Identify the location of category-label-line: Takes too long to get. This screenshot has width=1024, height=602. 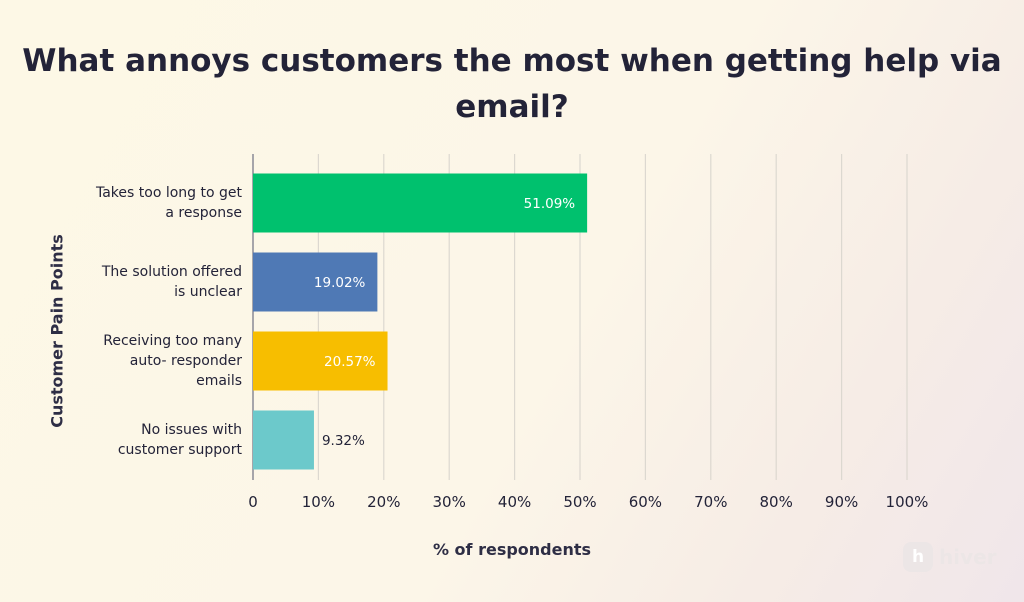
(168, 193).